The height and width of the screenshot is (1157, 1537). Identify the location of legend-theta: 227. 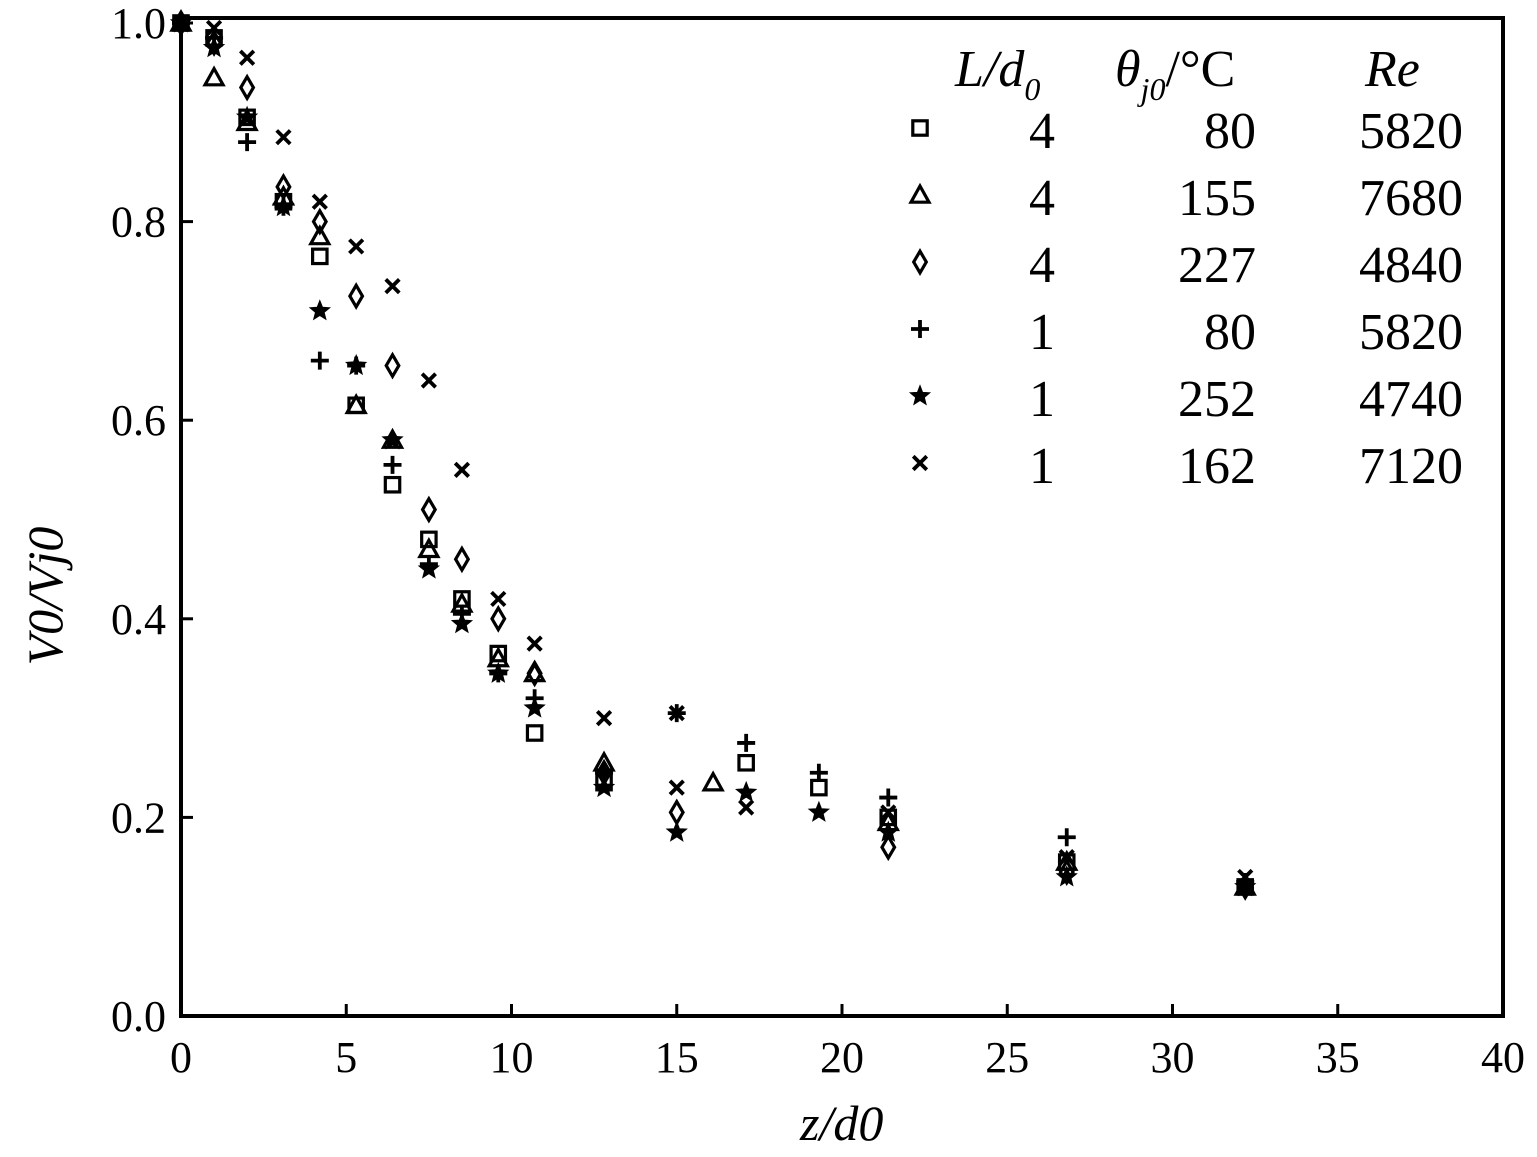
(1217, 265).